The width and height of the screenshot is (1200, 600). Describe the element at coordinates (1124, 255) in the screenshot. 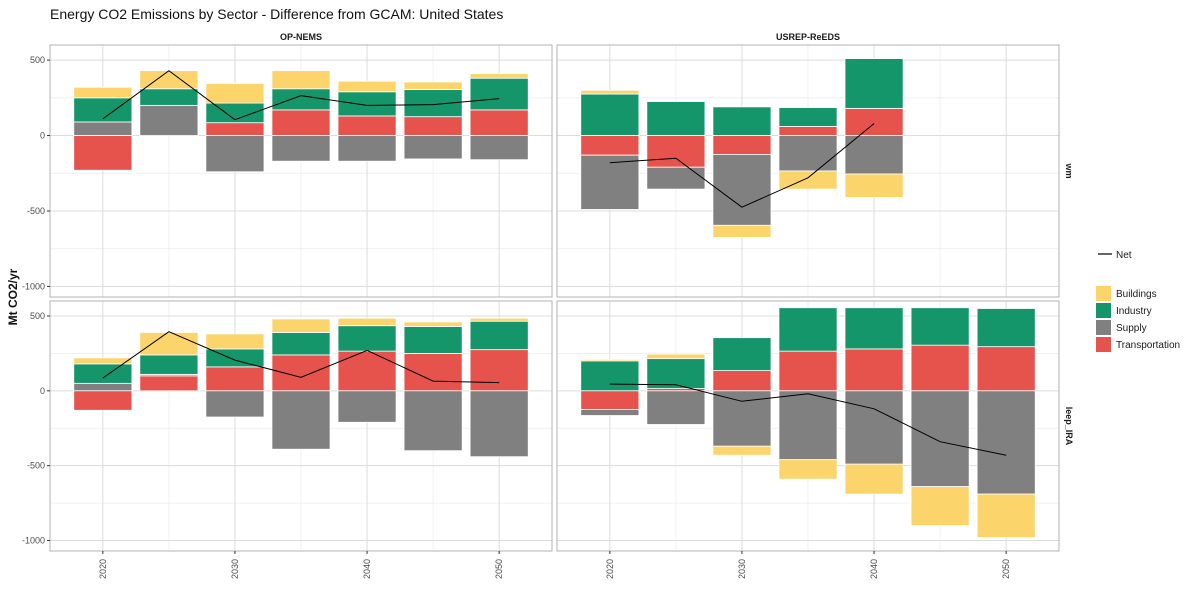

I see `legend-label: Net` at that location.